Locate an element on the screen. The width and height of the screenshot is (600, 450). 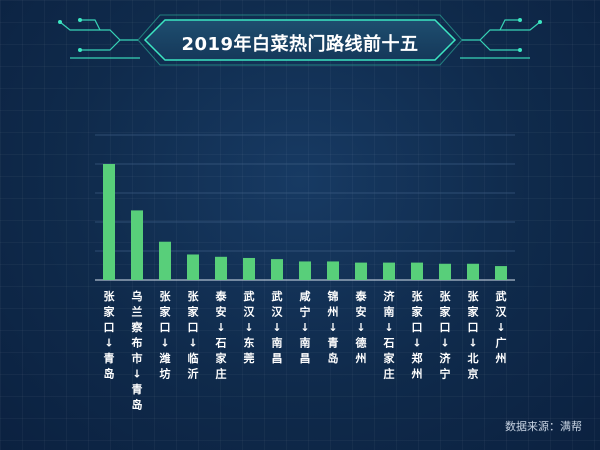
category-label: 张家口↓郑州 is located at coordinates (417, 335).